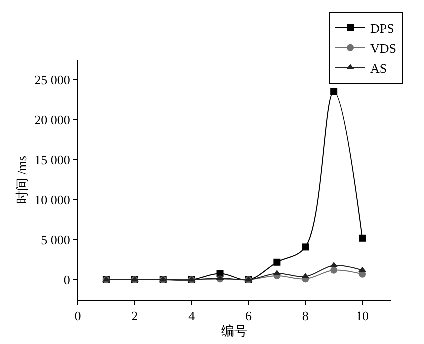  Describe the element at coordinates (192, 316) in the screenshot. I see `x-tick-label: 4` at that location.